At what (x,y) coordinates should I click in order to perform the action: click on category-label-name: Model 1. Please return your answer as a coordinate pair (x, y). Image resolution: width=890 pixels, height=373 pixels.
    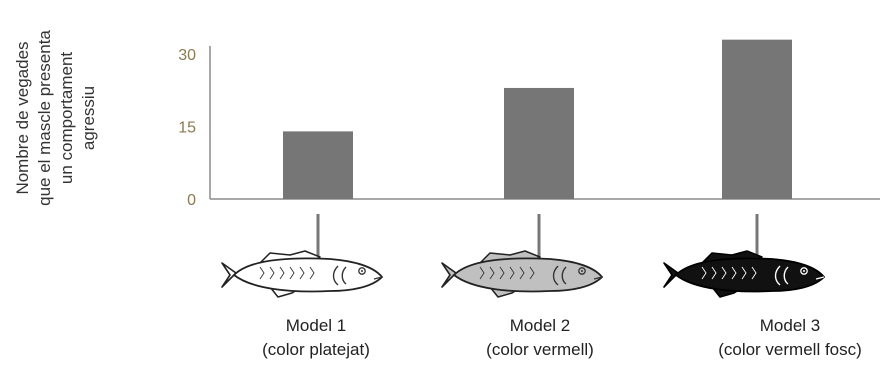
    Looking at the image, I should click on (316, 325).